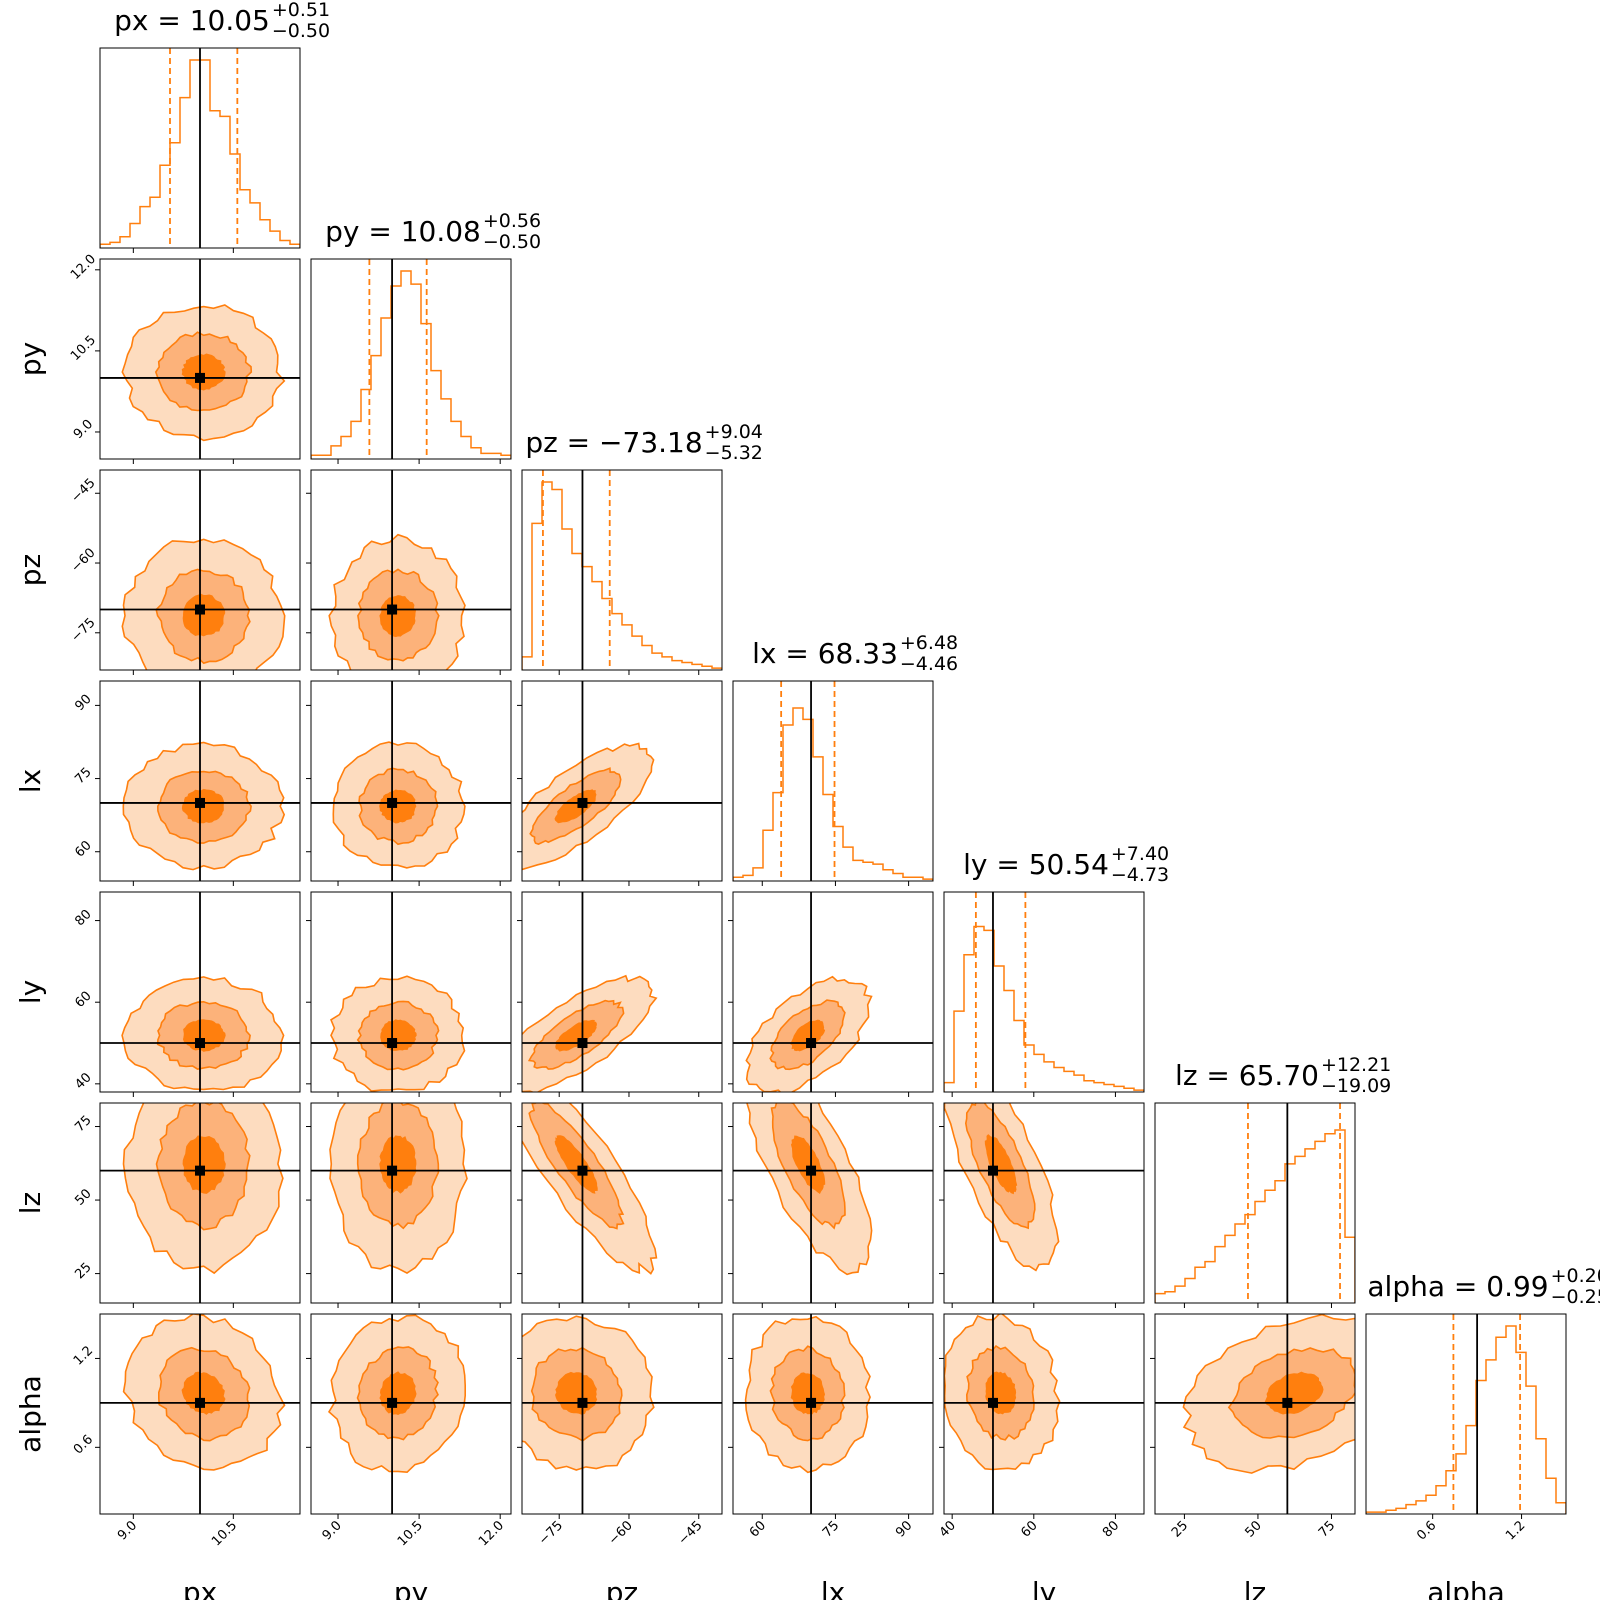  I want to click on panel-alpha-vs-px: 9.0 10.5 0.6 1.2 px alpha, so click(157, 1456).